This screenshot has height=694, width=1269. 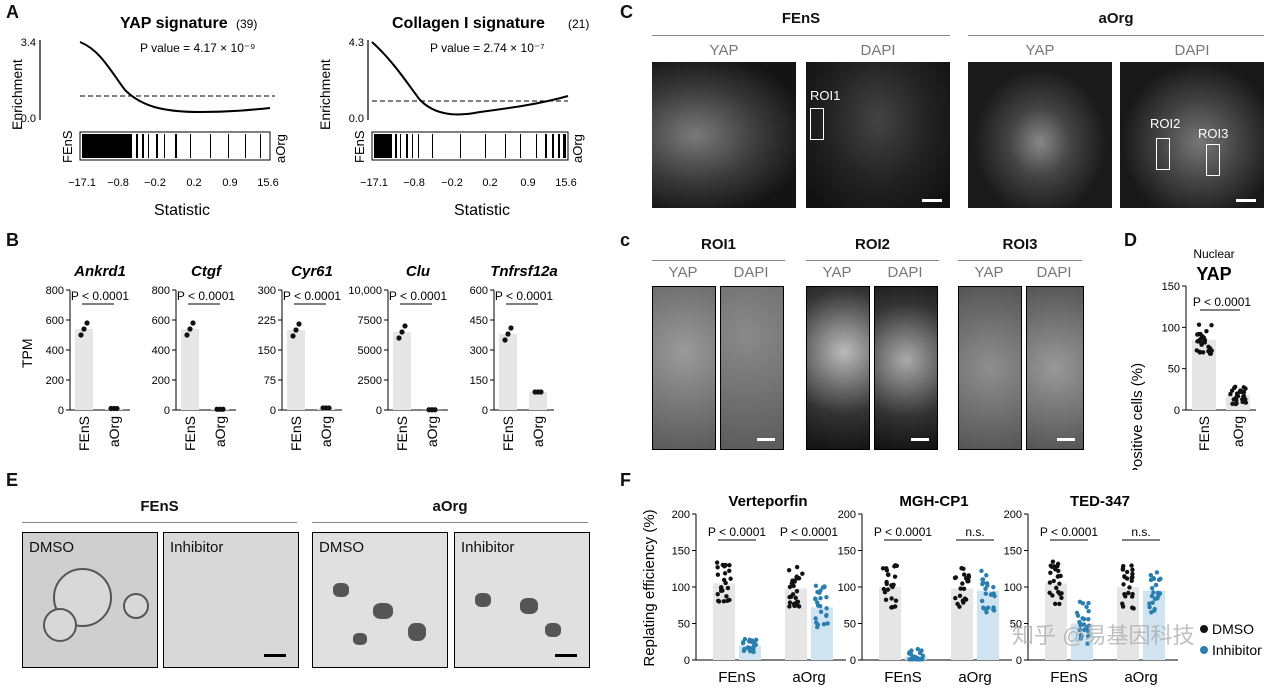 What do you see at coordinates (267, 291) in the screenshot?
I see `y-tick-label: 300` at bounding box center [267, 291].